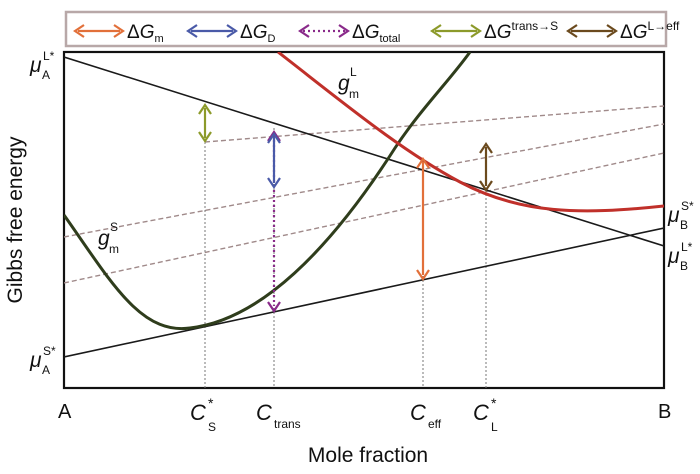 The width and height of the screenshot is (700, 474). I want to click on x-tick-cs: C S *, so click(203, 414).